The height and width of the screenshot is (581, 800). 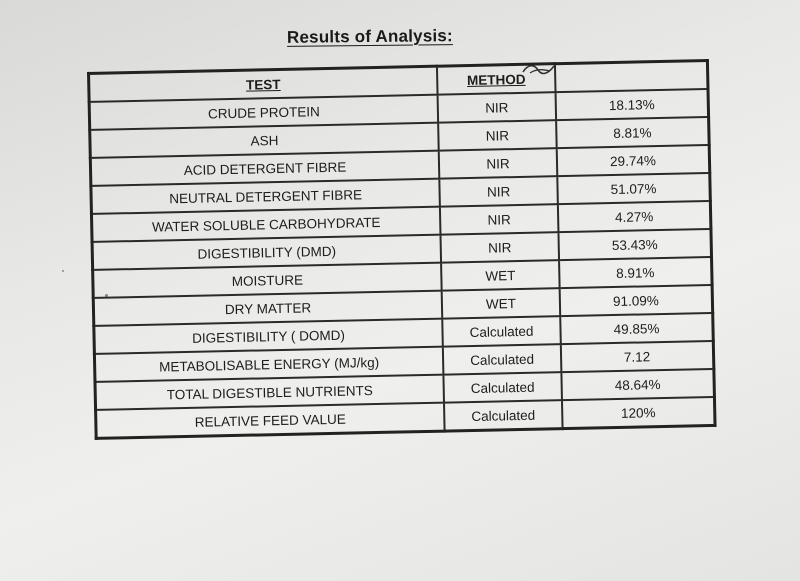 What do you see at coordinates (635, 244) in the screenshot?
I see `cell-value: 53.43%` at bounding box center [635, 244].